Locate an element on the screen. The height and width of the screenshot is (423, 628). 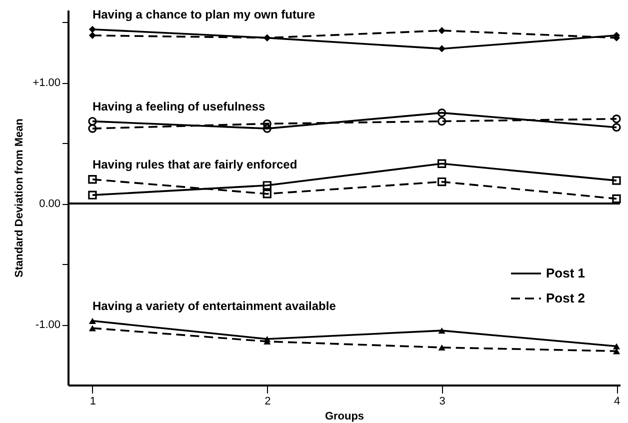
annotation: Having a feeling of usefulness is located at coordinates (179, 106).